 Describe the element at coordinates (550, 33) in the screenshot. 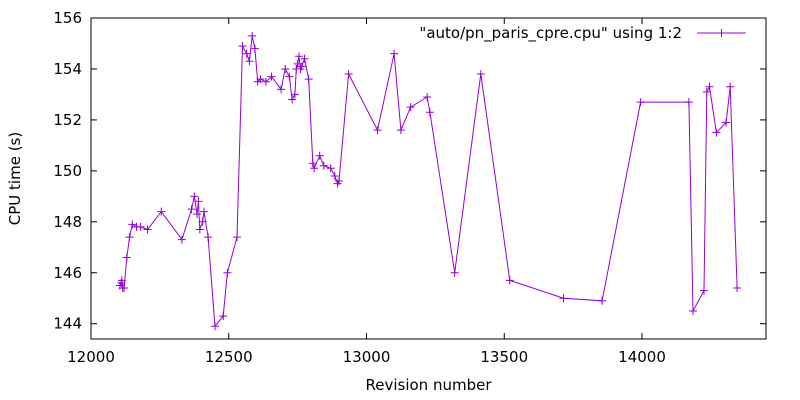

I see `legend-label: "auto/pn_paris_cpre.cpu" using 1:2` at that location.